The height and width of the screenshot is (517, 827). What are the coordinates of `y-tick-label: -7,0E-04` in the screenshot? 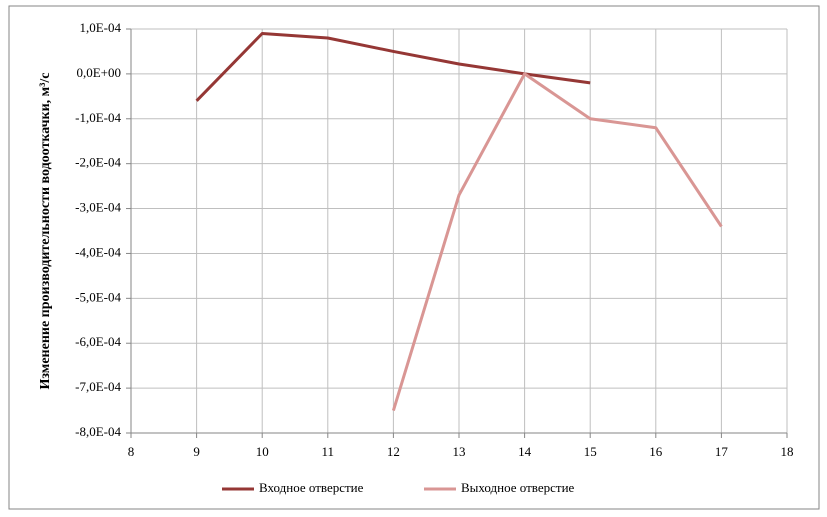 It's located at (98, 386).